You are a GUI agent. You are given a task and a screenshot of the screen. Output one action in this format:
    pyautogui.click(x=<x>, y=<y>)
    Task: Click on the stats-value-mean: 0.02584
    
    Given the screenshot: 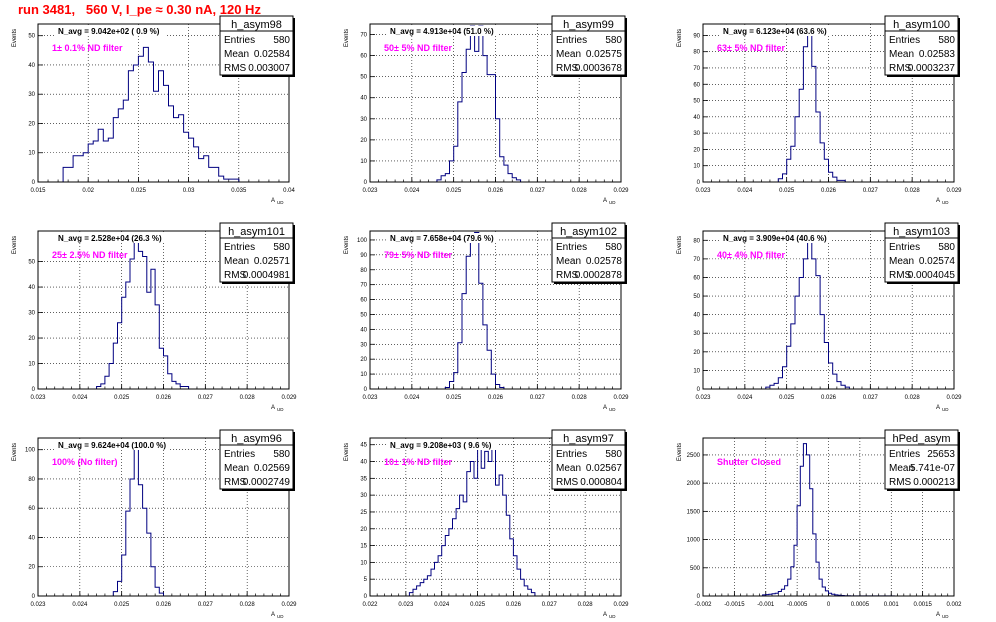 What is the action you would take?
    pyautogui.click(x=272, y=54)
    